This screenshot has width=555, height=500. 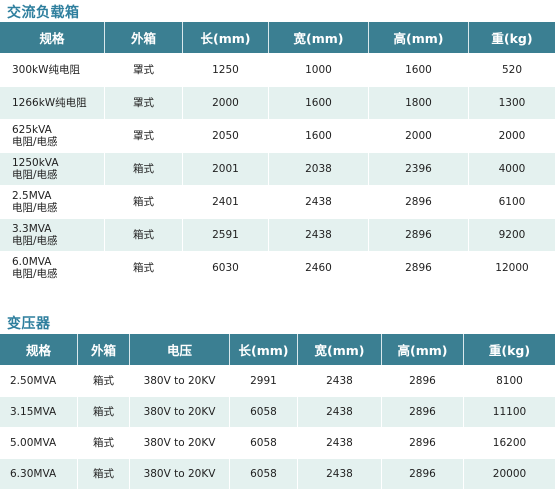 I want to click on table-row: 2.5MVA 电阻/电感 箱式 2401 2438 2896 6100, so click(x=277, y=201).